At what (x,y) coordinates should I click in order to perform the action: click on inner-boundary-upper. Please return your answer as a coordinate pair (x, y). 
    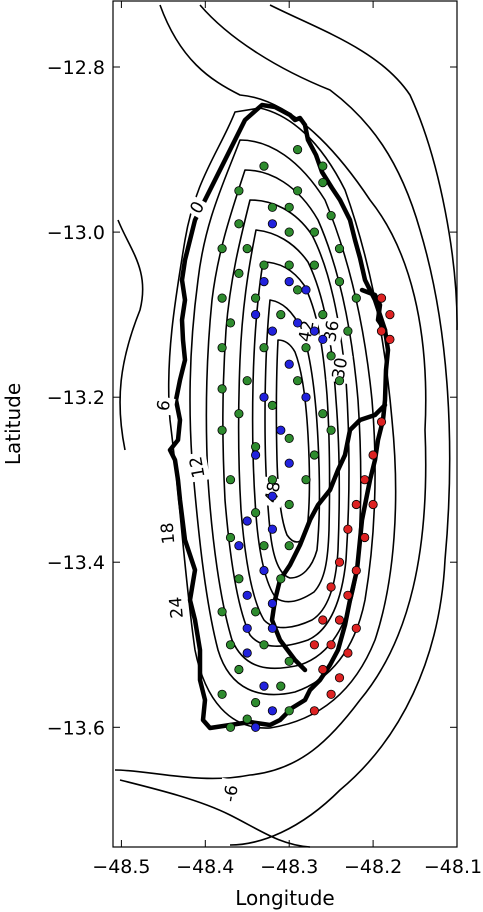
    Looking at the image, I should click on (373, 310).